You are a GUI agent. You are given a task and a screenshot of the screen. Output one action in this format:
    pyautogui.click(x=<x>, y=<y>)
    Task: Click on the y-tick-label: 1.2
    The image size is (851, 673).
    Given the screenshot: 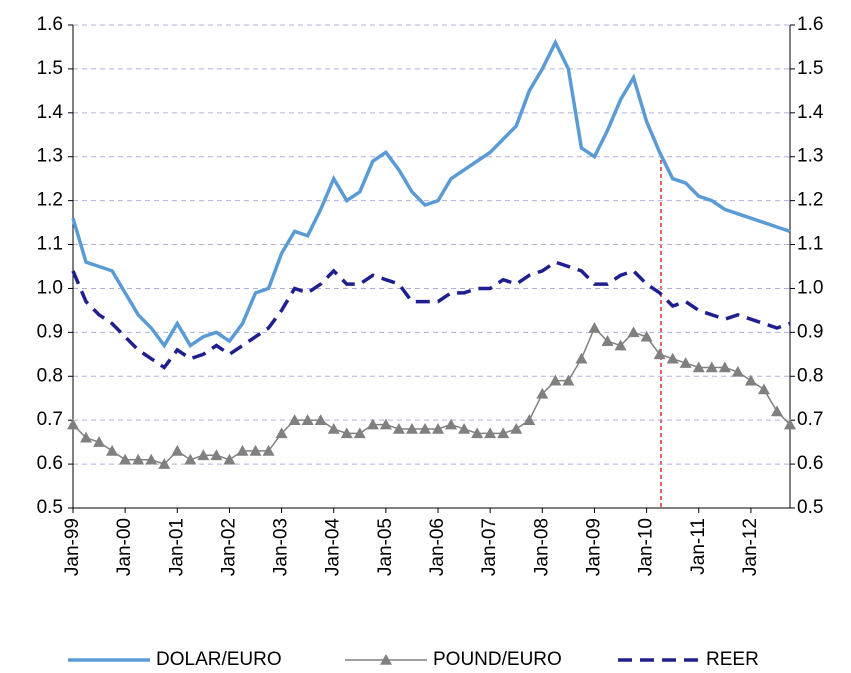 What is the action you would take?
    pyautogui.click(x=50, y=200)
    